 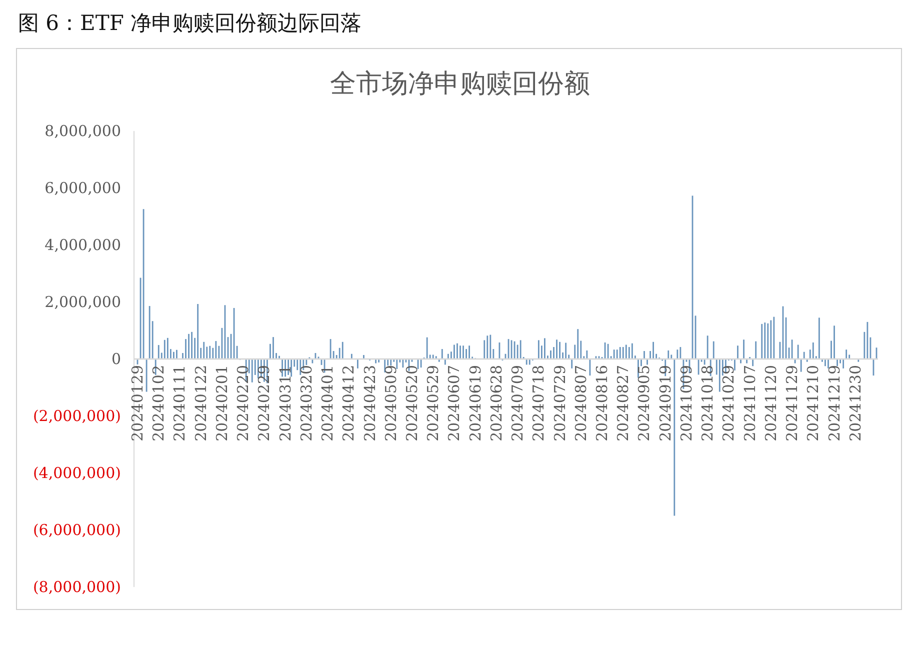 I want to click on x-tick-label: 20240816, so click(x=602, y=403).